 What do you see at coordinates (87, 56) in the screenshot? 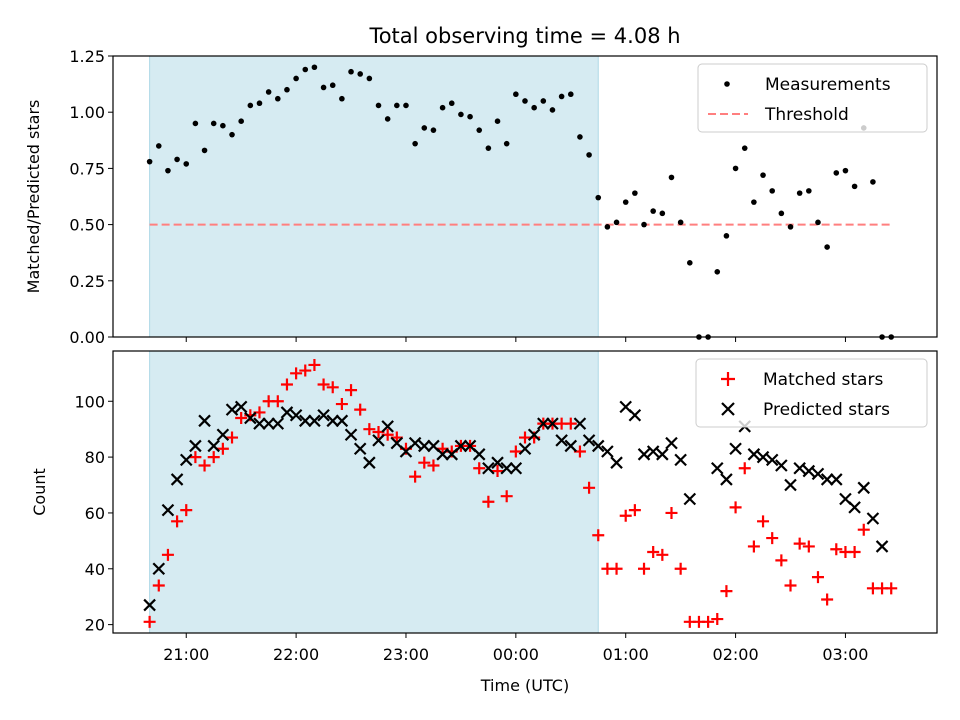
I see `y-tick-label: 1.25` at bounding box center [87, 56].